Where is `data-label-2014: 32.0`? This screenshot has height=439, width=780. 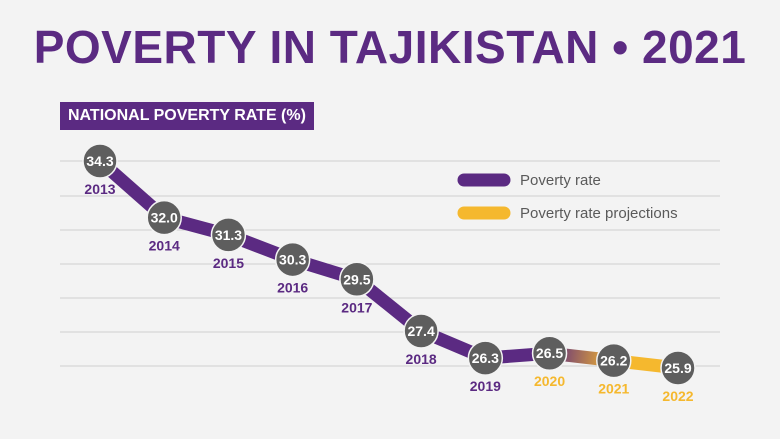 data-label-2014: 32.0 is located at coordinates (164, 218).